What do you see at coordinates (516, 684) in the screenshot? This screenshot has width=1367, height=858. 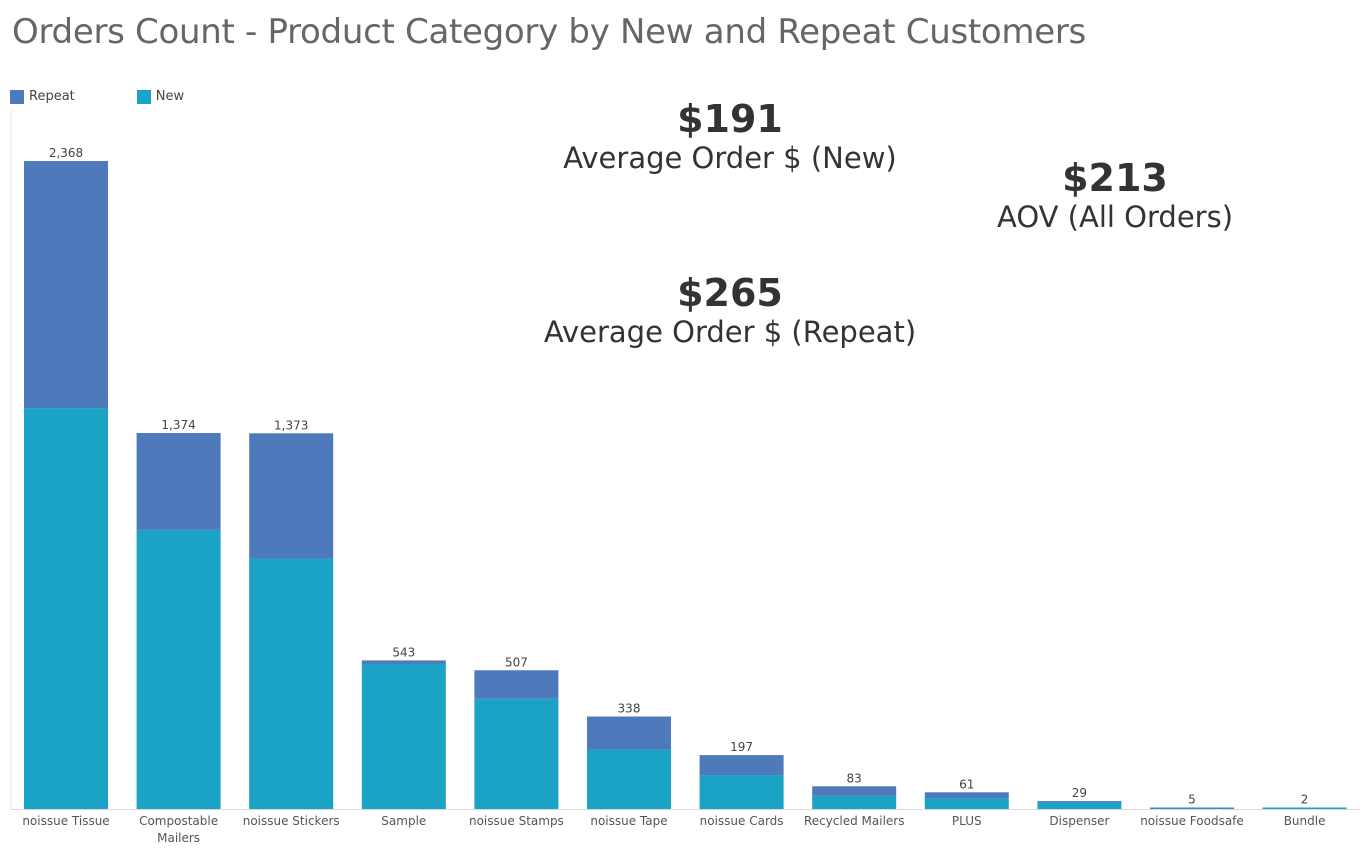 I see `bar-repeat-noissue-stamps` at bounding box center [516, 684].